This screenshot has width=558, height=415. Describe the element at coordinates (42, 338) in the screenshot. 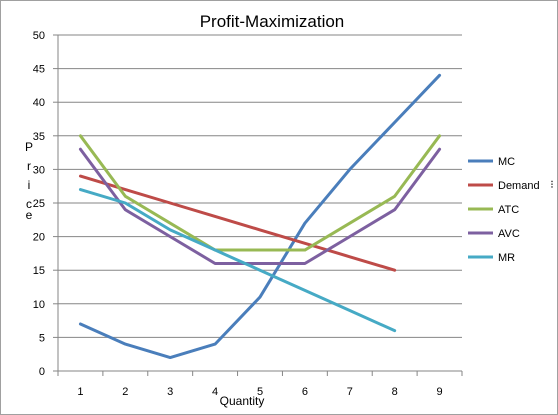

I see `y-tick-label: 5` at that location.